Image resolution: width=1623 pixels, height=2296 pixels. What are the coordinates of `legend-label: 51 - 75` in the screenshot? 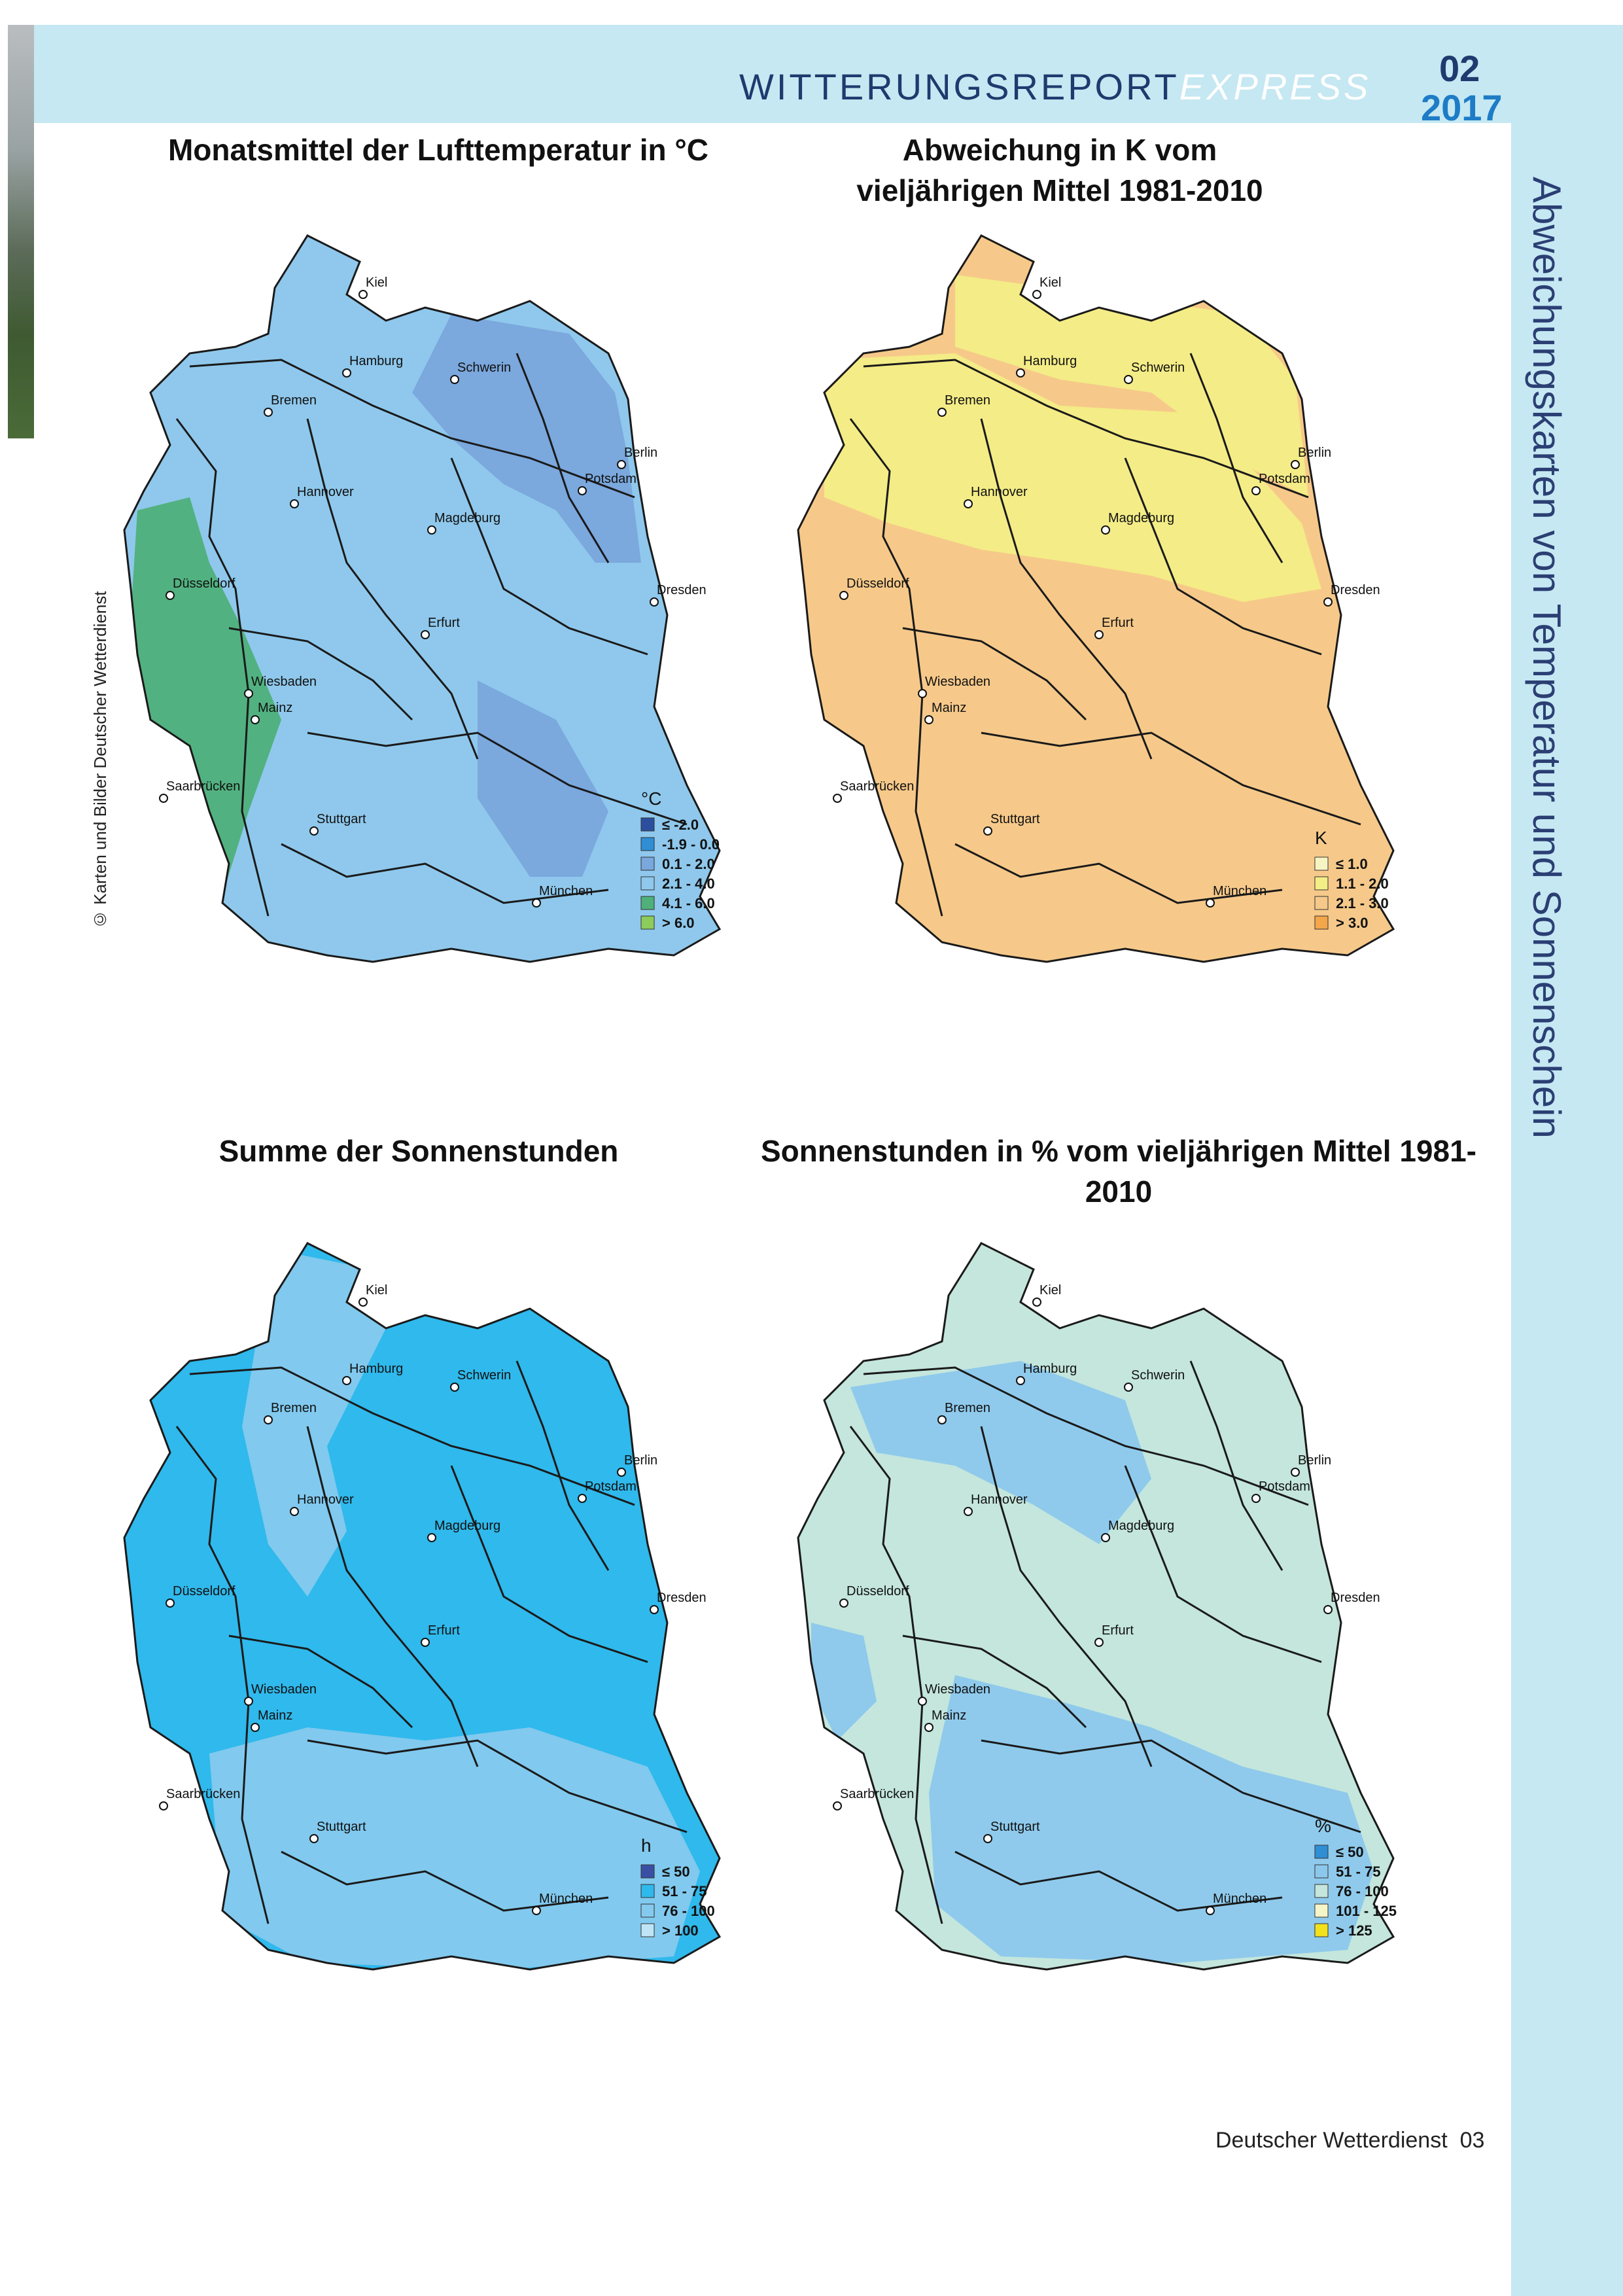 It's located at (1358, 1872).